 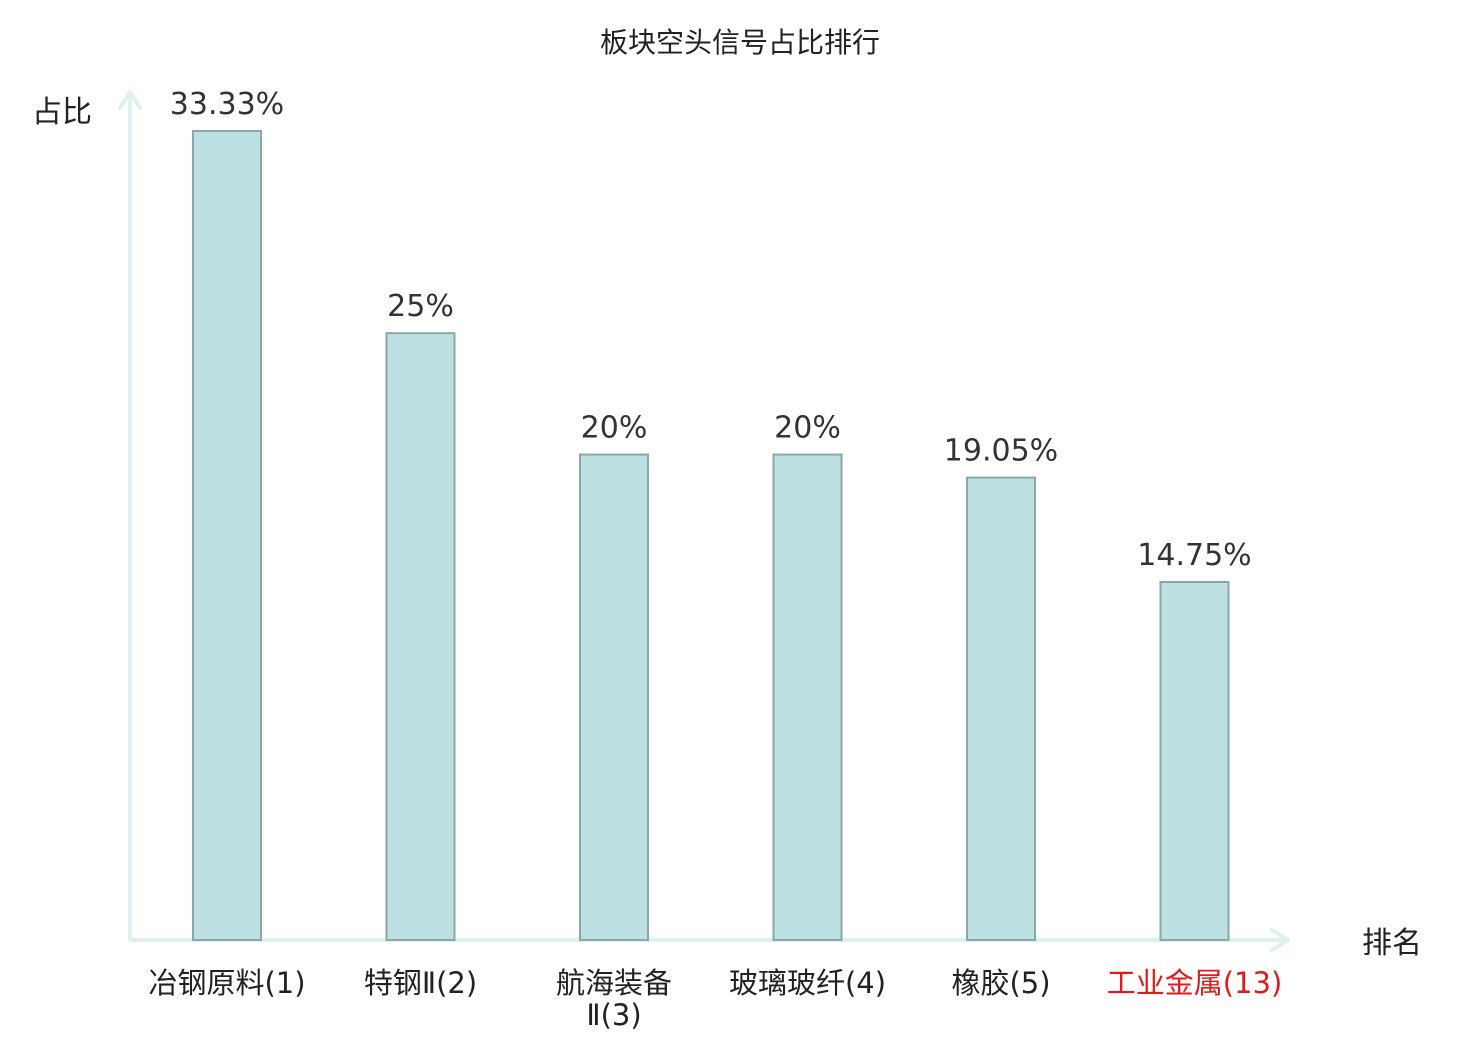 I want to click on category-label-1: 冶钢原料(1), so click(x=226, y=983).